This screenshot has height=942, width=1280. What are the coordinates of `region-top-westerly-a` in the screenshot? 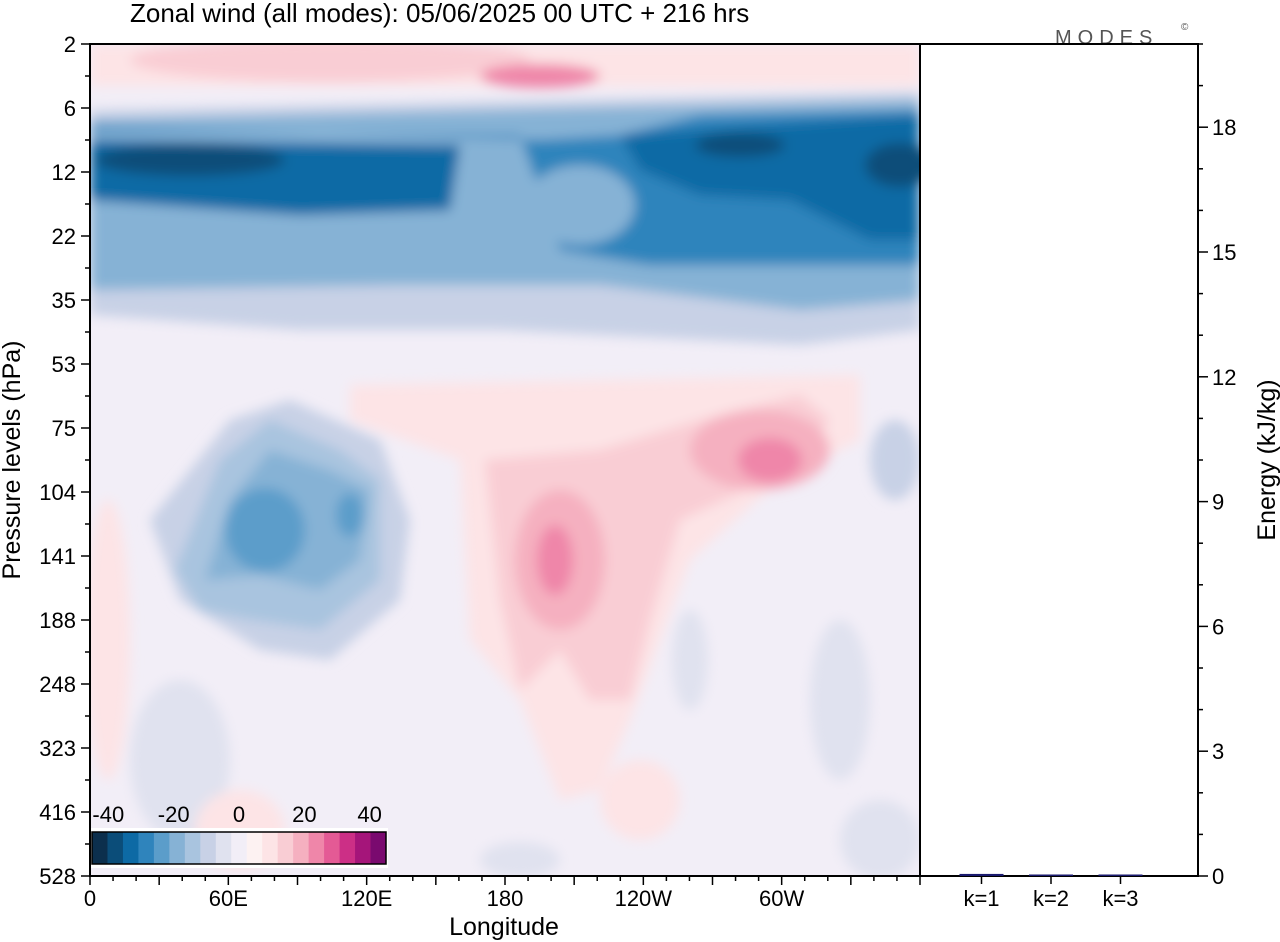 It's located at (330, 63).